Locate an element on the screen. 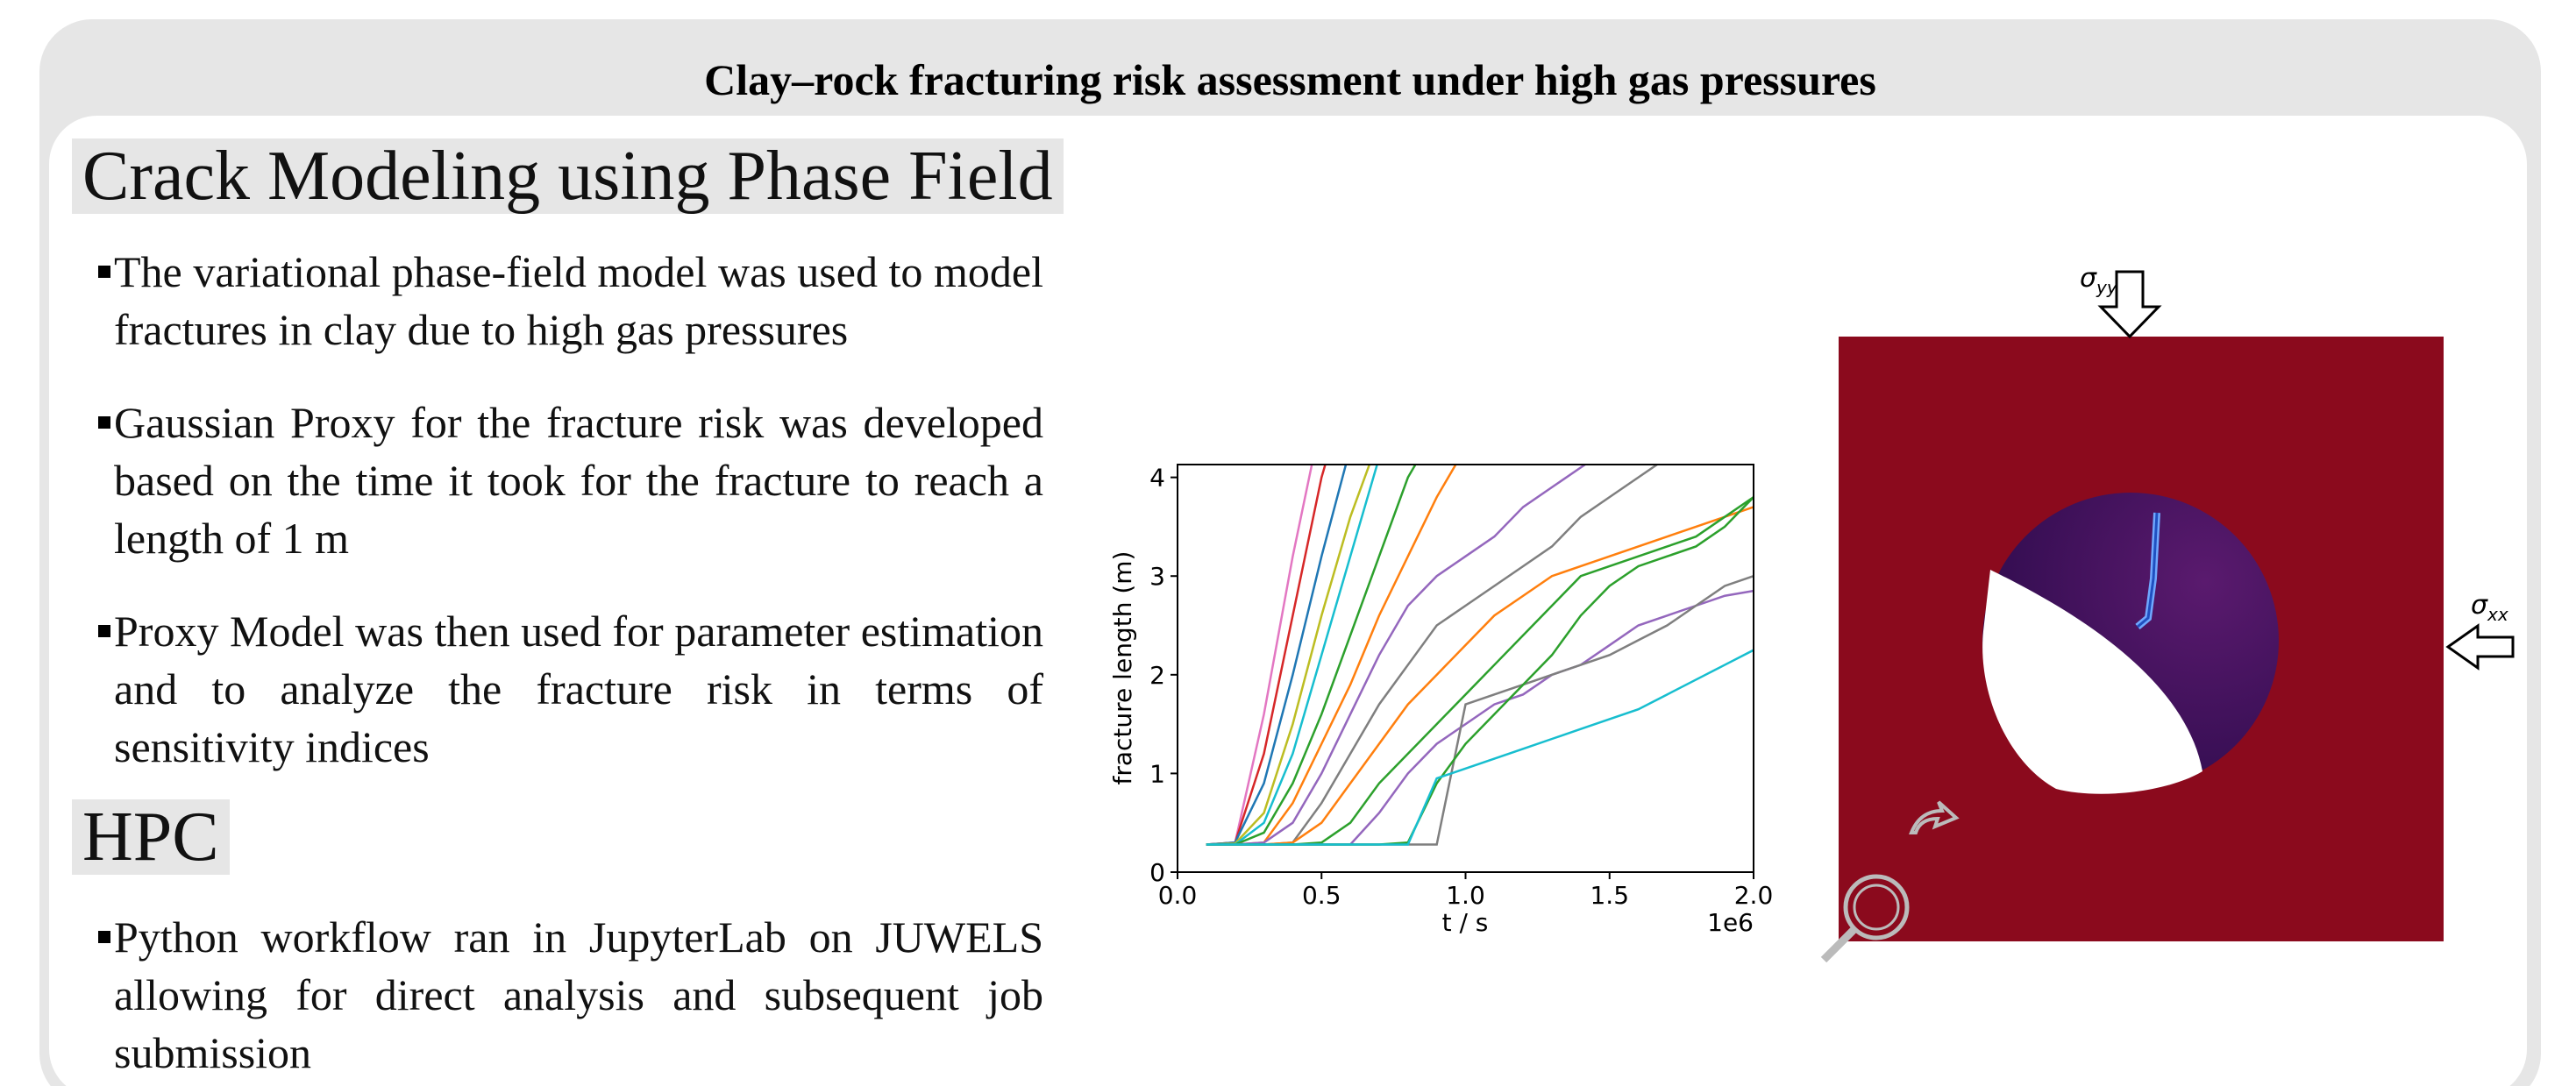 The width and height of the screenshot is (2576, 1086). lines is located at coordinates (1480, 655).